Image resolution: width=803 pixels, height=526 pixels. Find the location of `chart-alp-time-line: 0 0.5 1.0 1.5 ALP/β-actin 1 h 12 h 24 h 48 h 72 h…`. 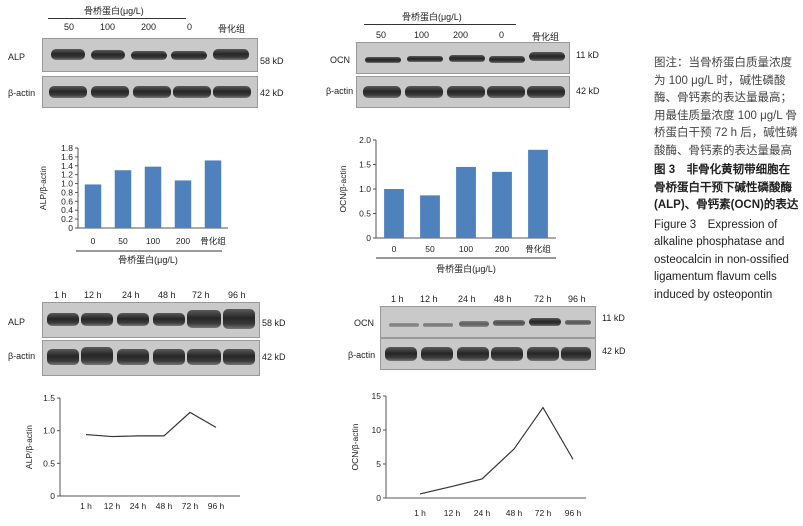

chart-alp-time-line: 0 0.5 1.0 1.5 ALP/β-actin 1 h 12 h 24 h 48 h 72 h… is located at coordinates (132, 452).